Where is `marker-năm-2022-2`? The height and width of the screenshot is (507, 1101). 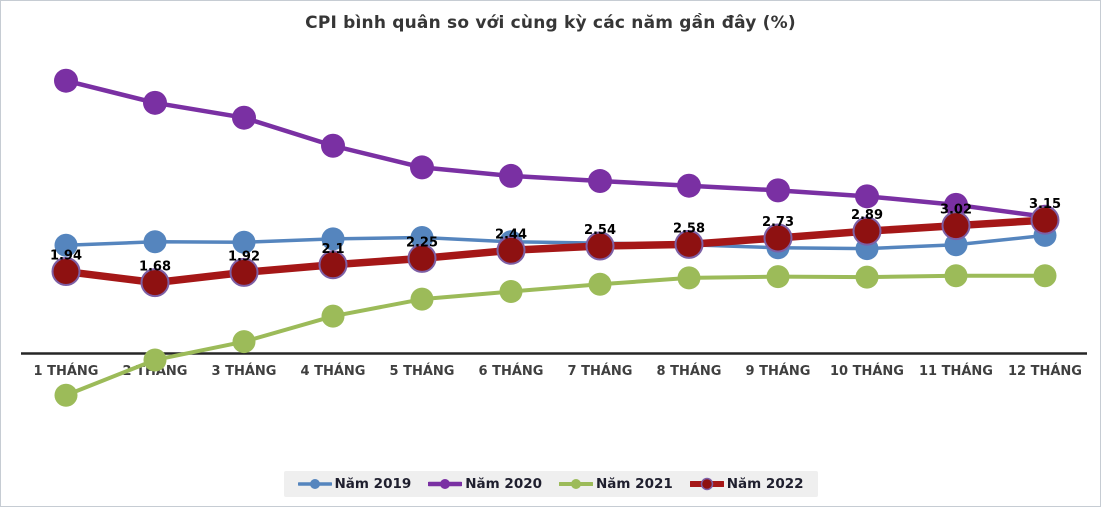 marker-năm-2022-2 is located at coordinates (155, 283).